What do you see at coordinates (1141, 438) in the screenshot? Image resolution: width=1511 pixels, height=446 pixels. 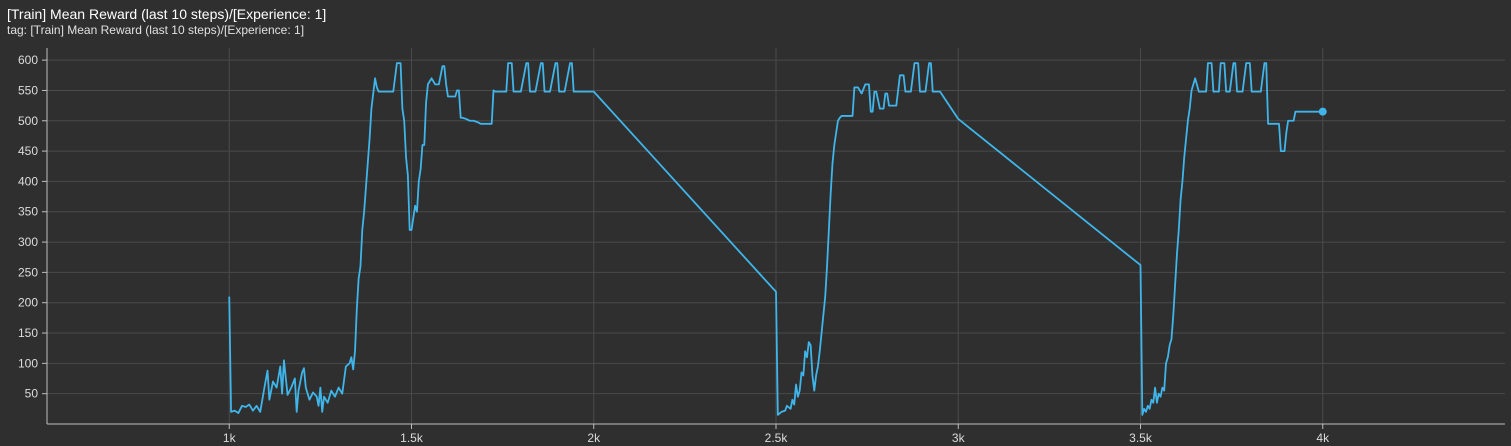 I see `x-tick-label: 3.5k` at bounding box center [1141, 438].